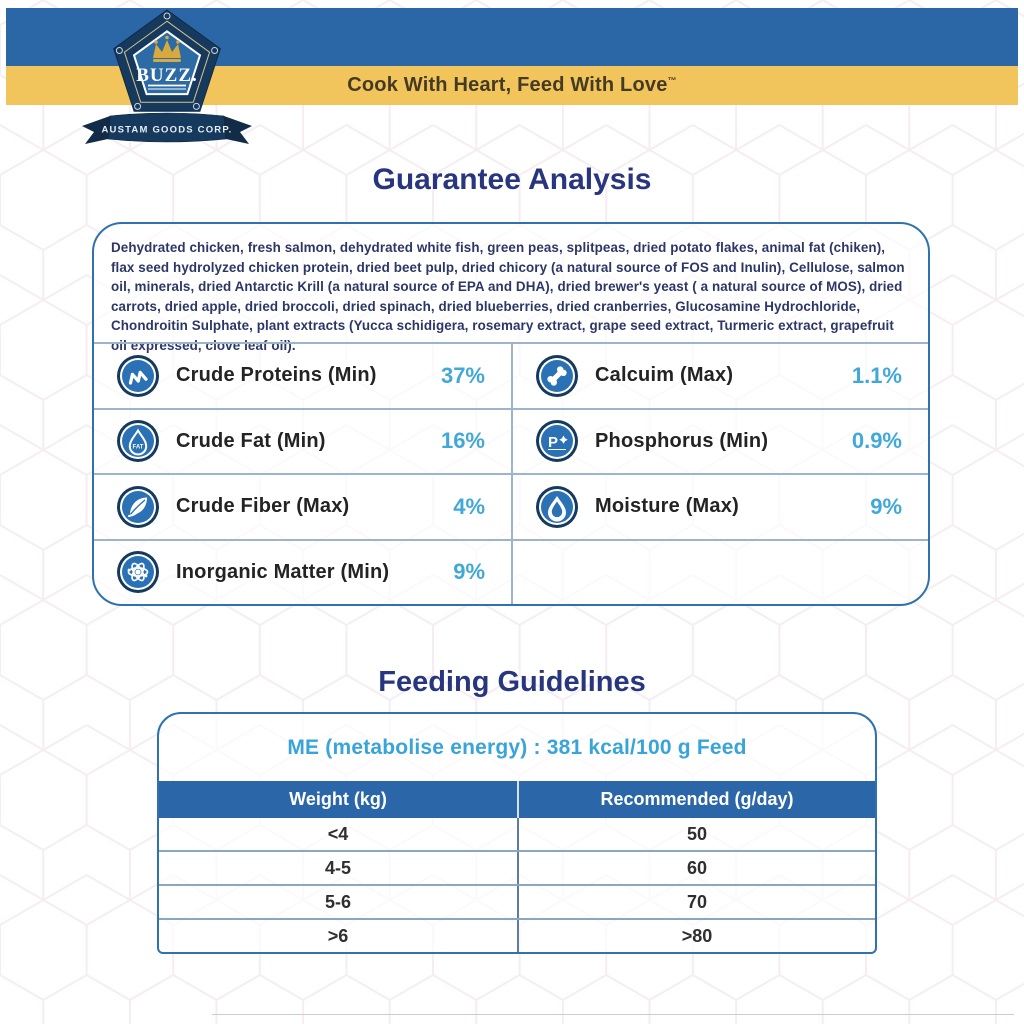 The width and height of the screenshot is (1024, 1024). What do you see at coordinates (512, 682) in the screenshot?
I see `feeding-title: Feeding Guidelines` at bounding box center [512, 682].